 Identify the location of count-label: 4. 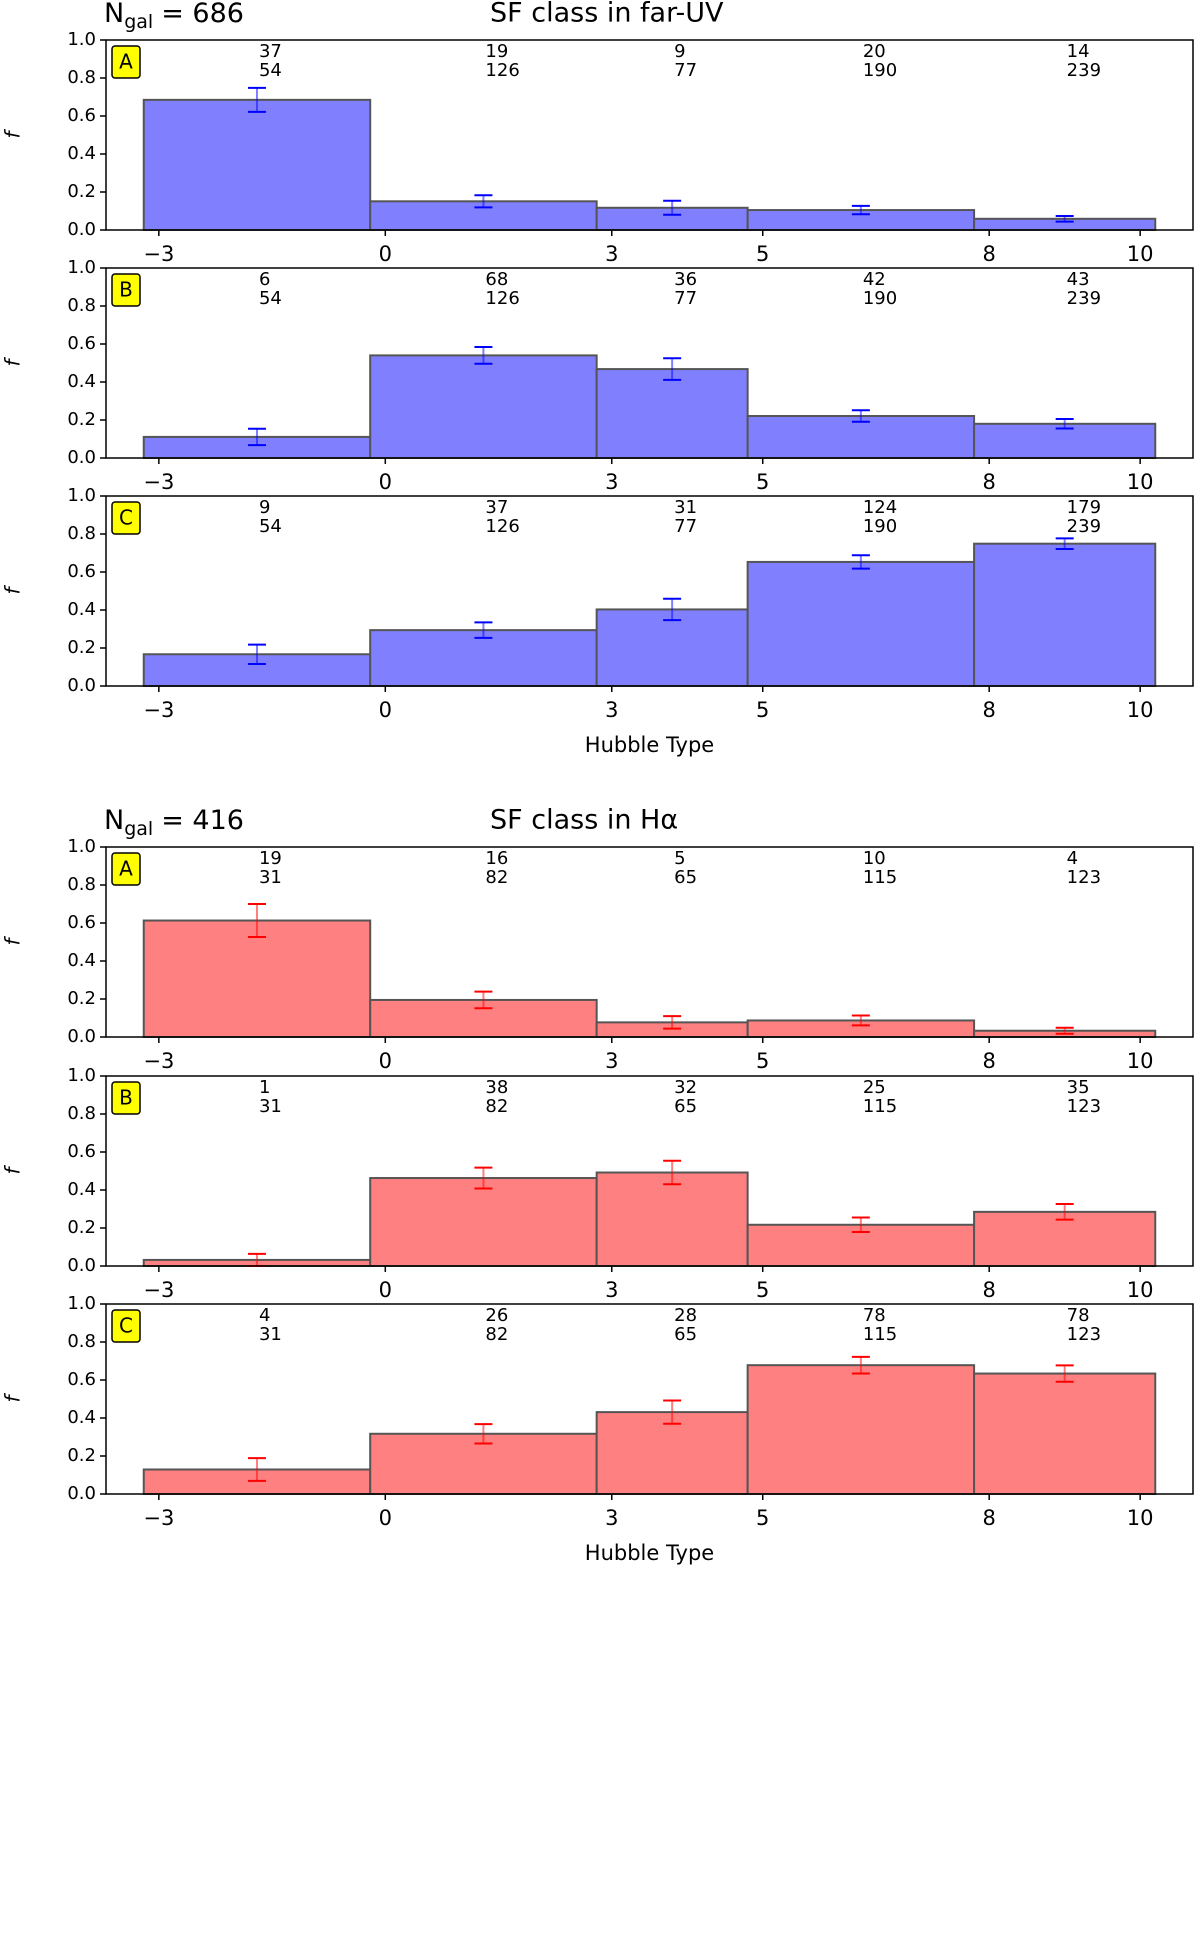
(264, 1315).